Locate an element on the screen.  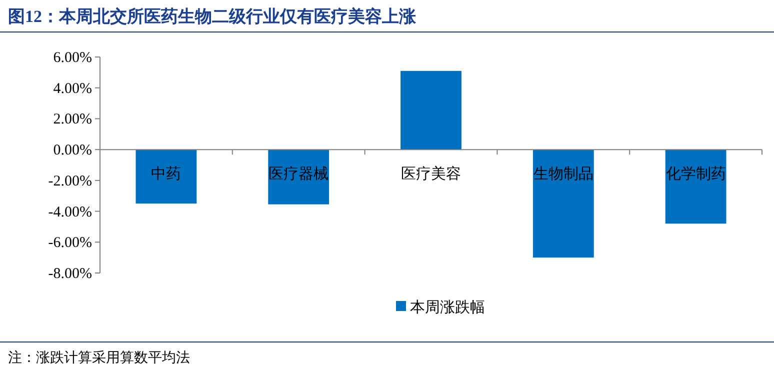
y-tick-label: 6.00% is located at coordinates (72, 58).